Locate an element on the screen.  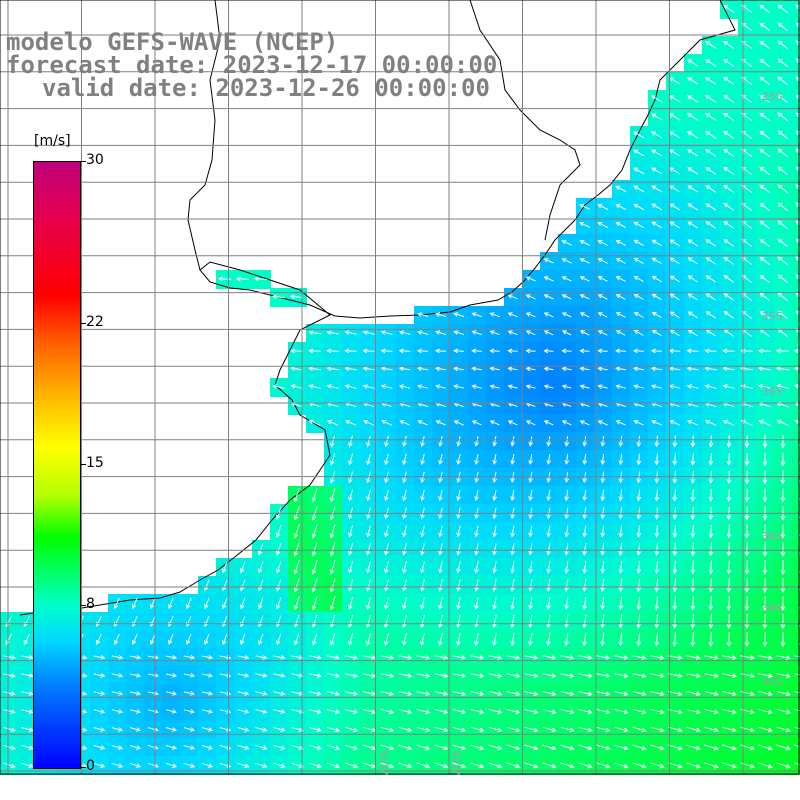
latitude-label: 39S is located at coordinates (772, 608).